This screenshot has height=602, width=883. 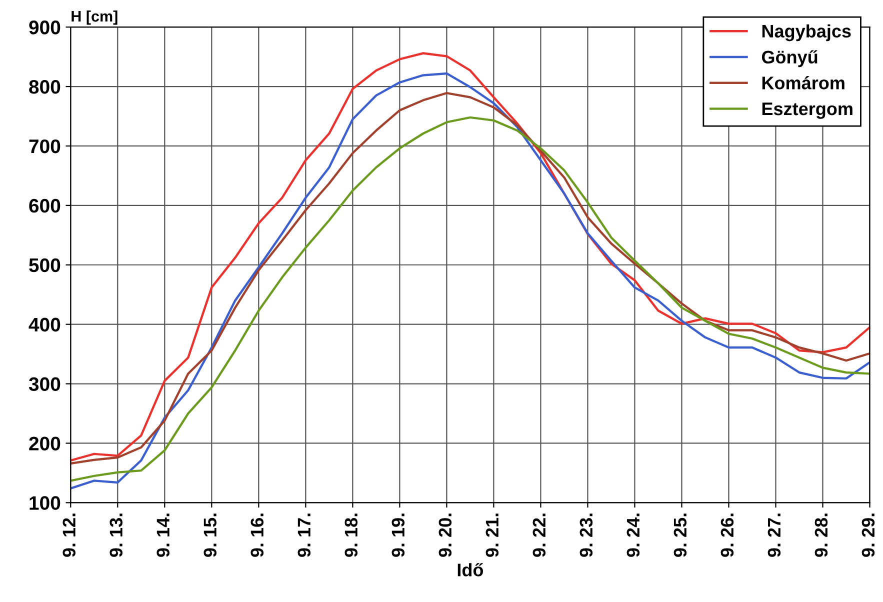 I want to click on x-tick-label: 9. 23., so click(x=586, y=535).